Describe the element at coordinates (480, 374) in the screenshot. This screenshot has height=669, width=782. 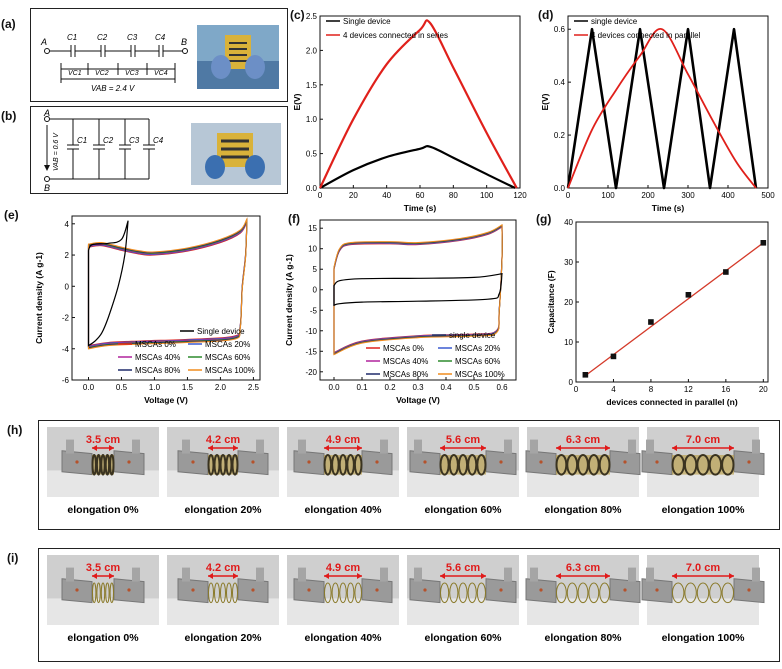
I see `legend-mscas-6: MSCAs 100%` at that location.